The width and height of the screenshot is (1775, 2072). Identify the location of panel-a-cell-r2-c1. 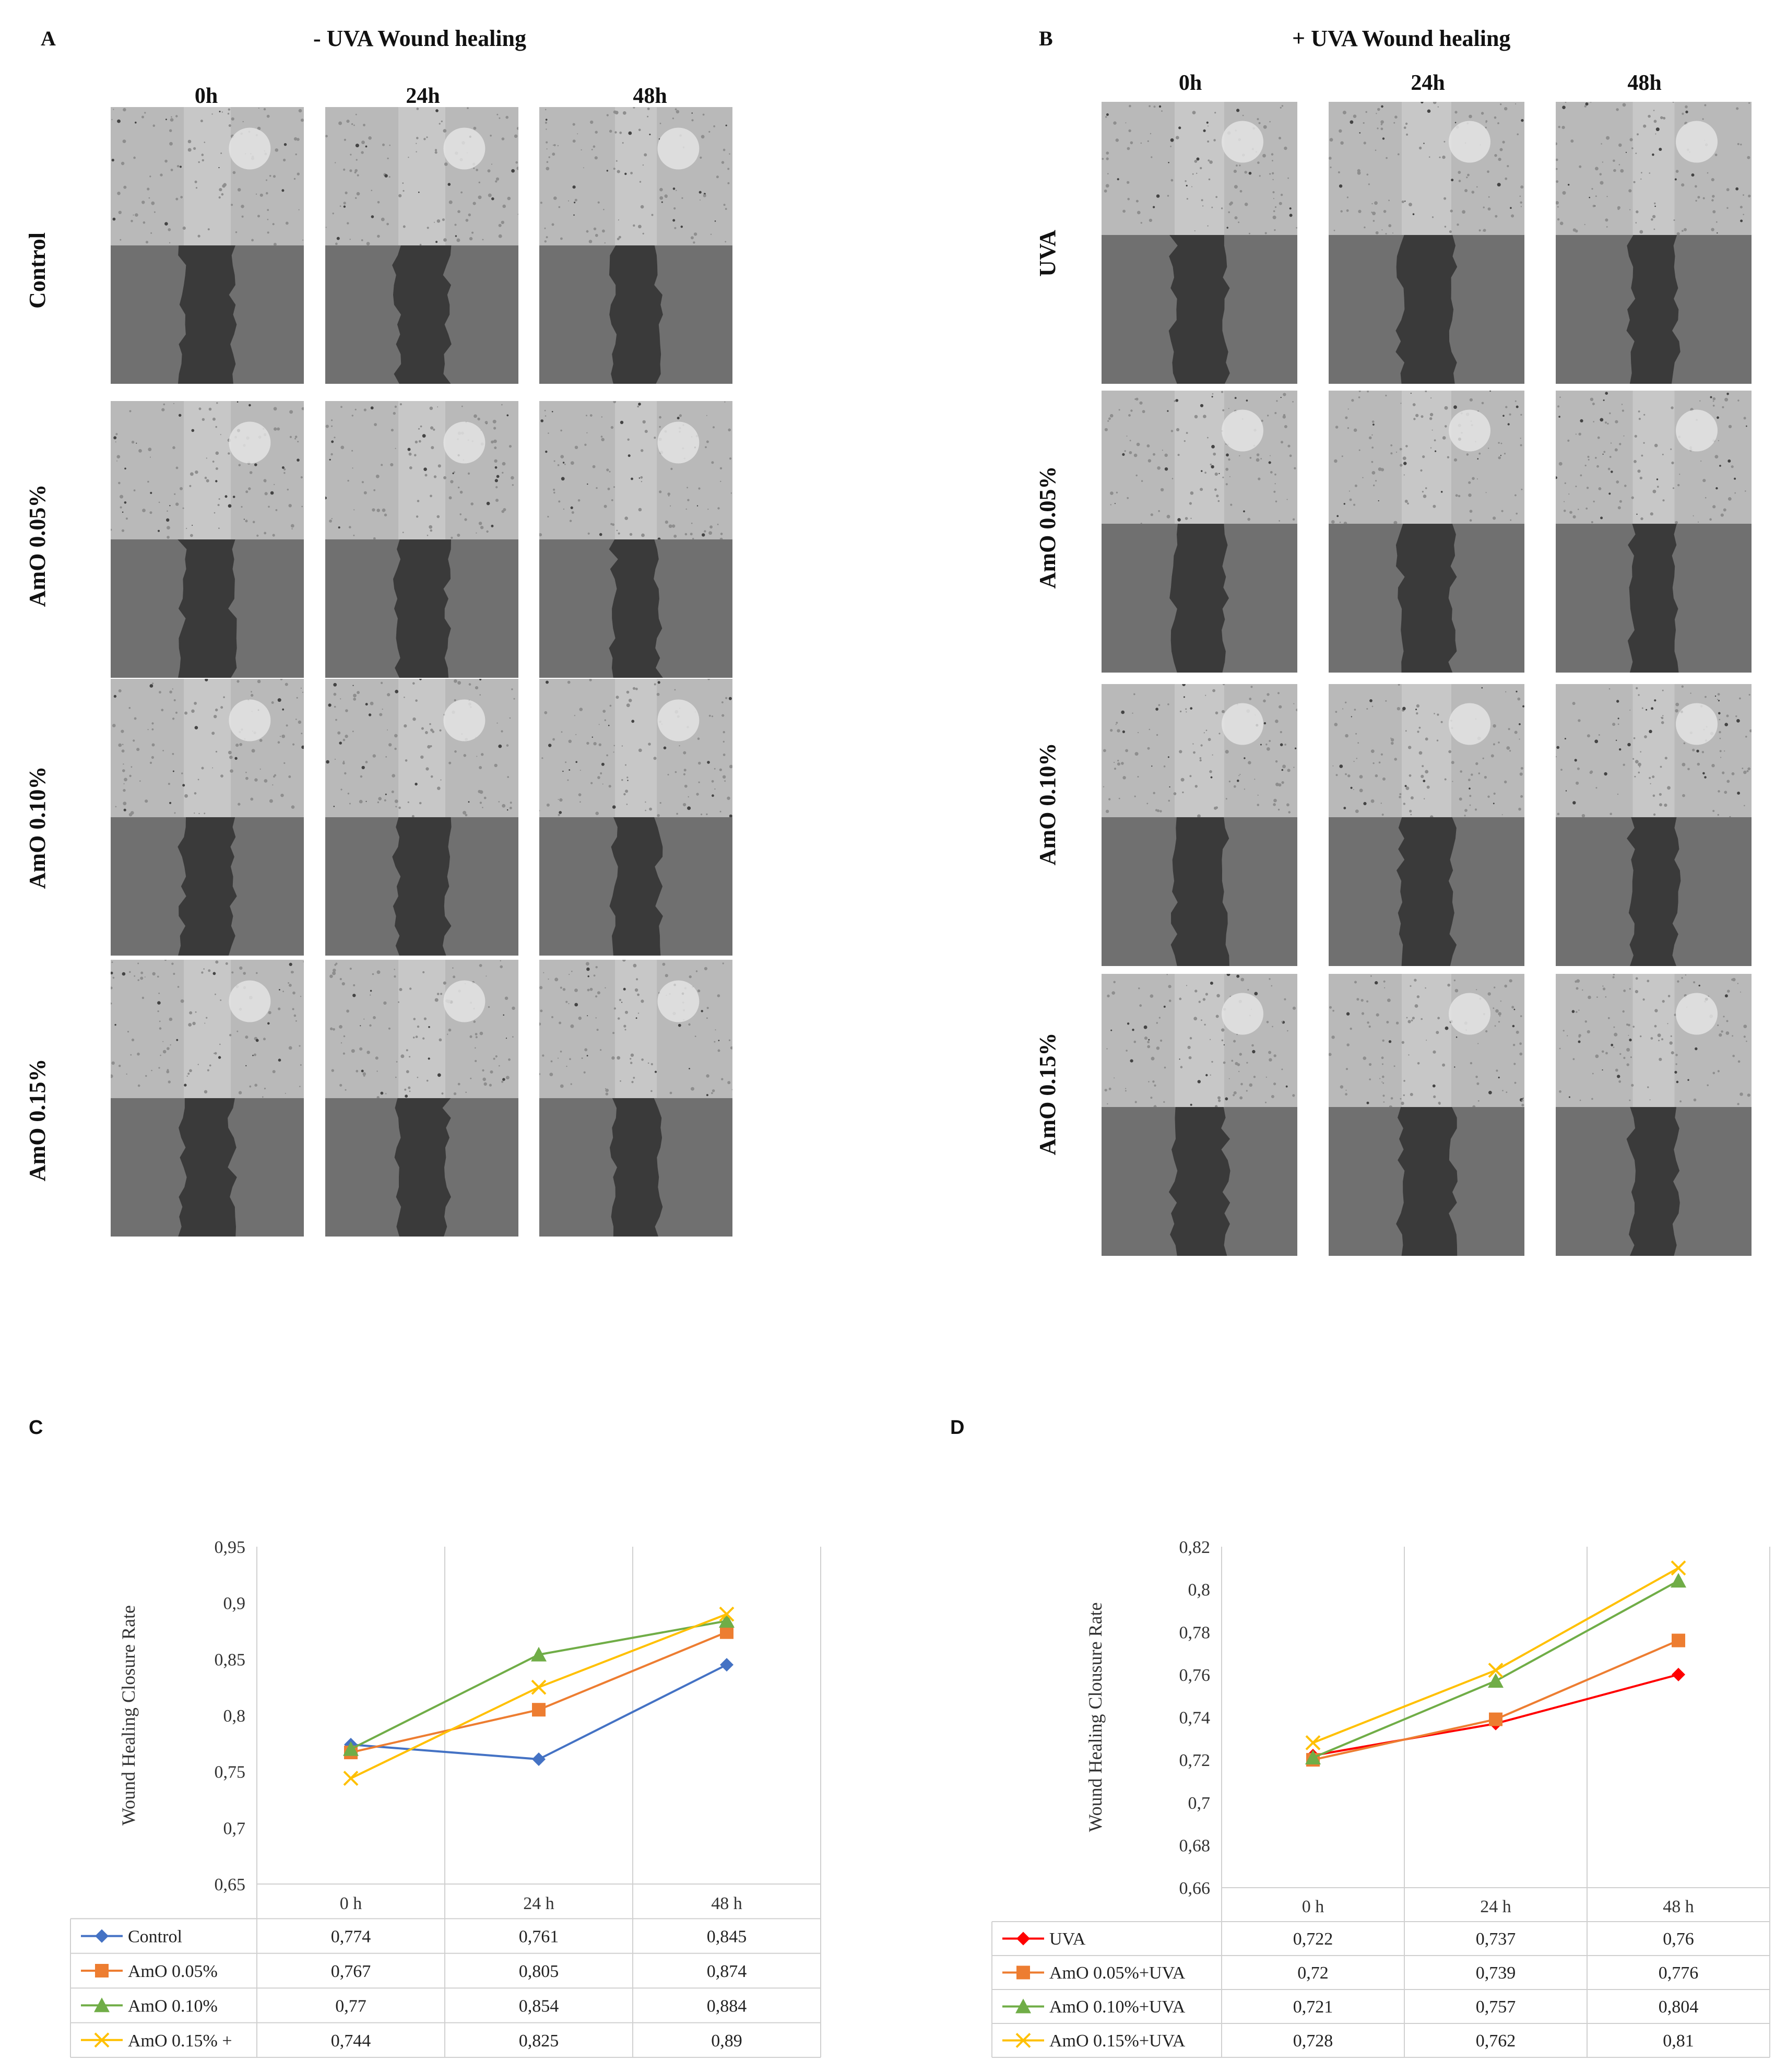
(207, 539).